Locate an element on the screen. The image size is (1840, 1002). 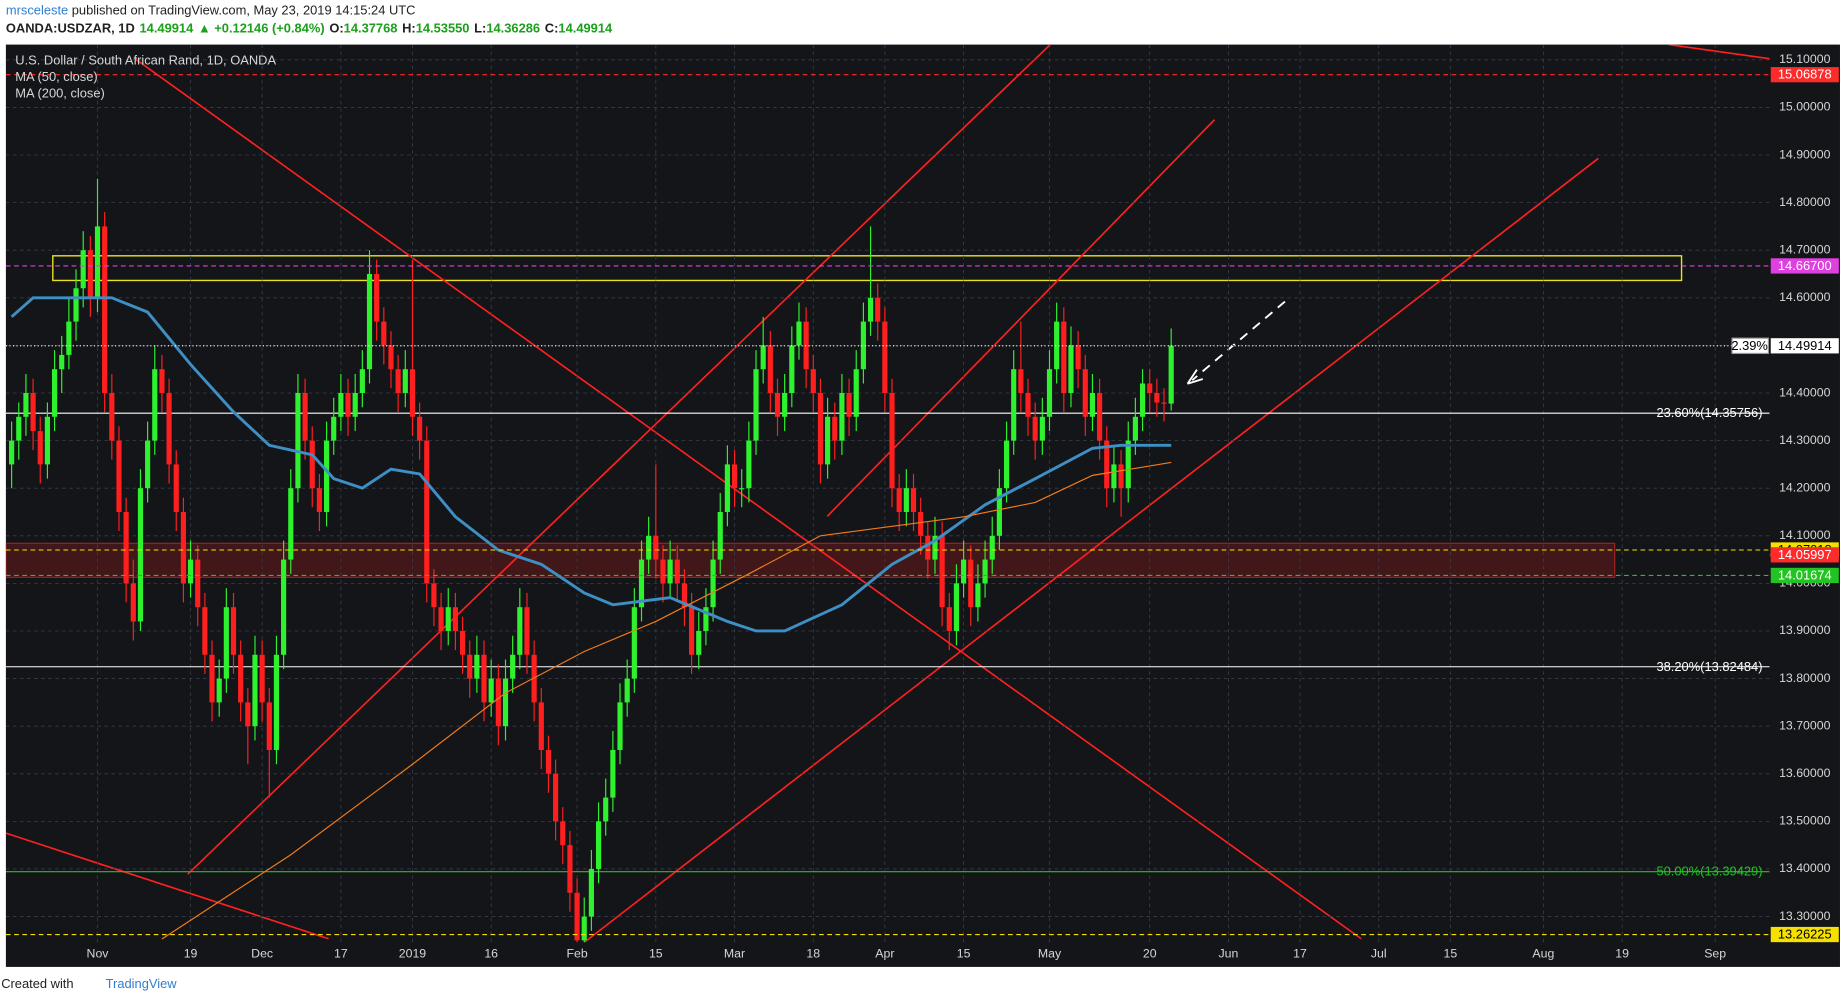
fib-label: 50.00%(13.39429) is located at coordinates (1709, 871).